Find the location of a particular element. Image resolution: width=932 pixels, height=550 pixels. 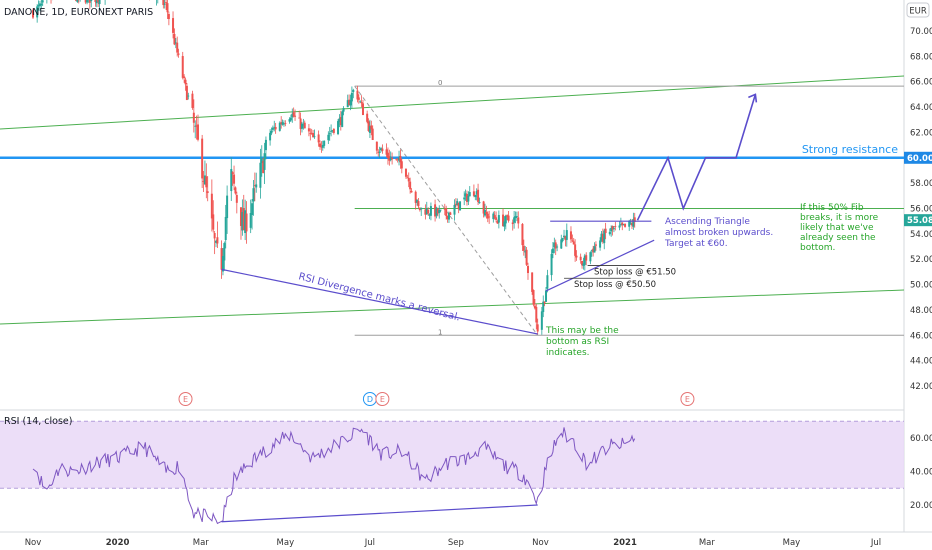

price-tick-label: 54.00 is located at coordinates (921, 235).